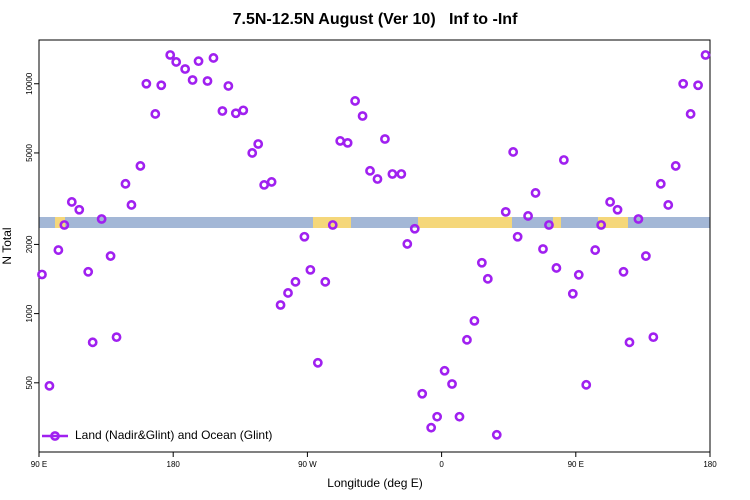  Describe the element at coordinates (29, 383) in the screenshot. I see `y-tick-label: 500` at that location.